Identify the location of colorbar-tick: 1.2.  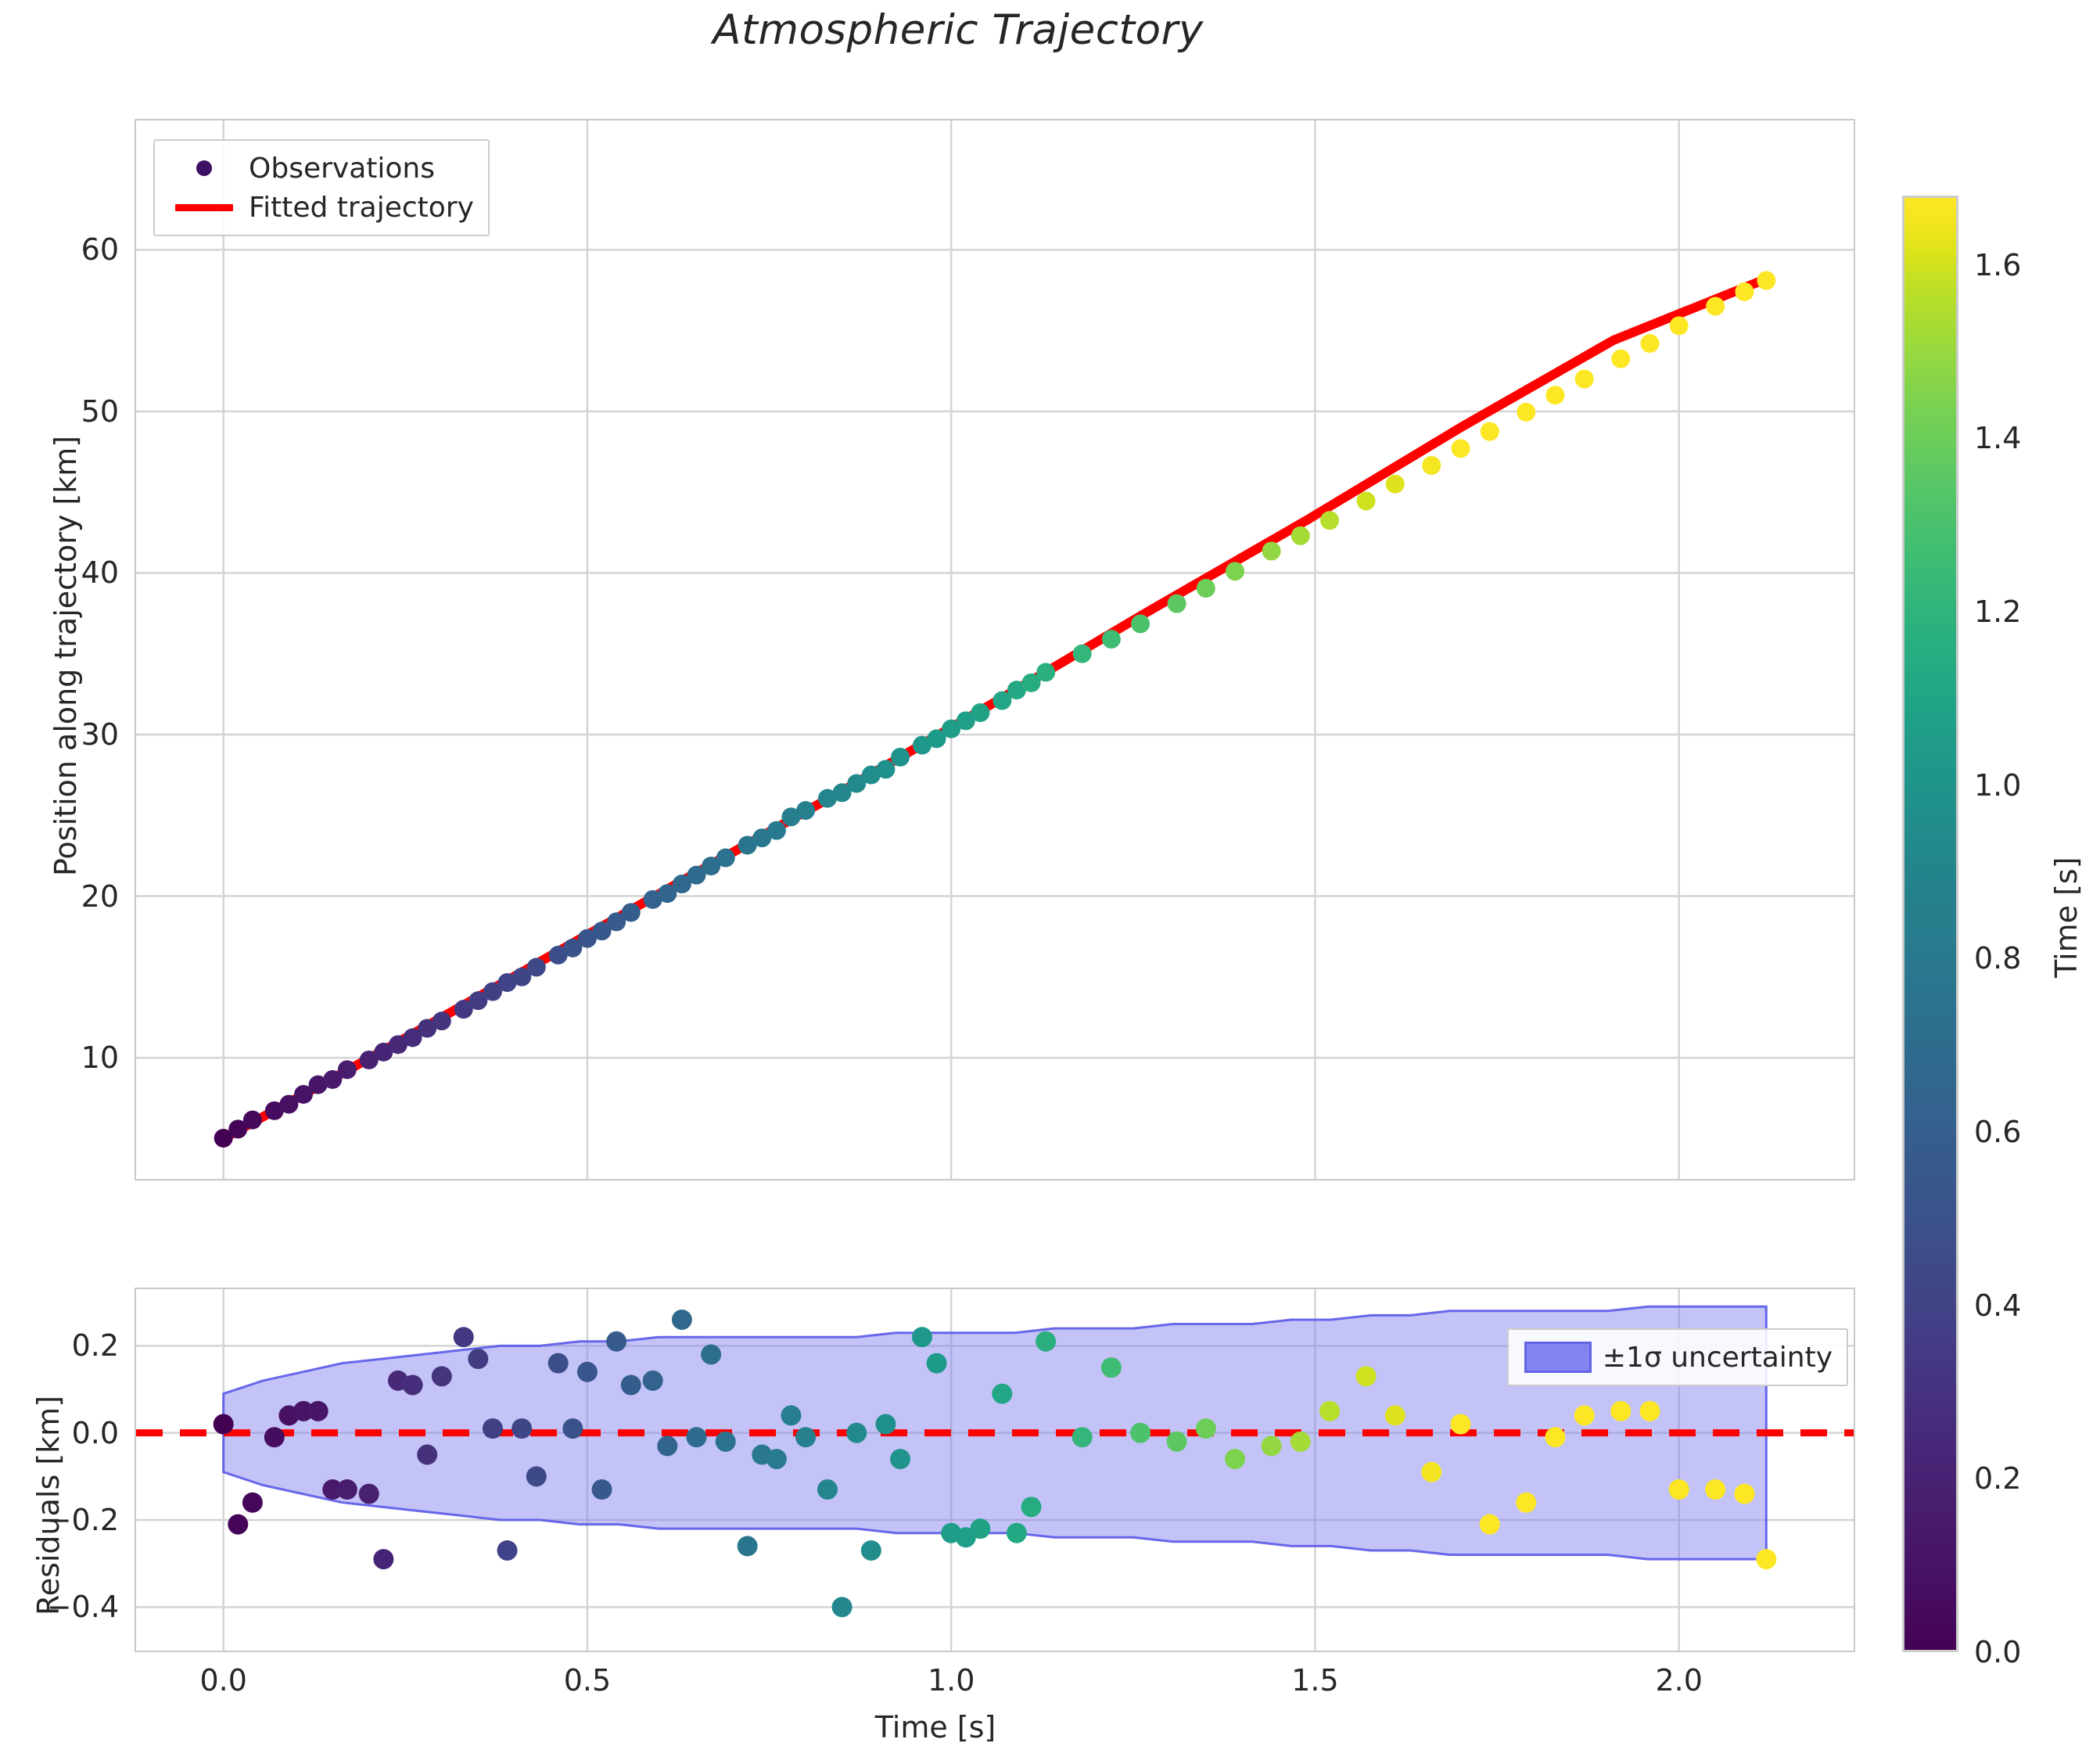
(1998, 612).